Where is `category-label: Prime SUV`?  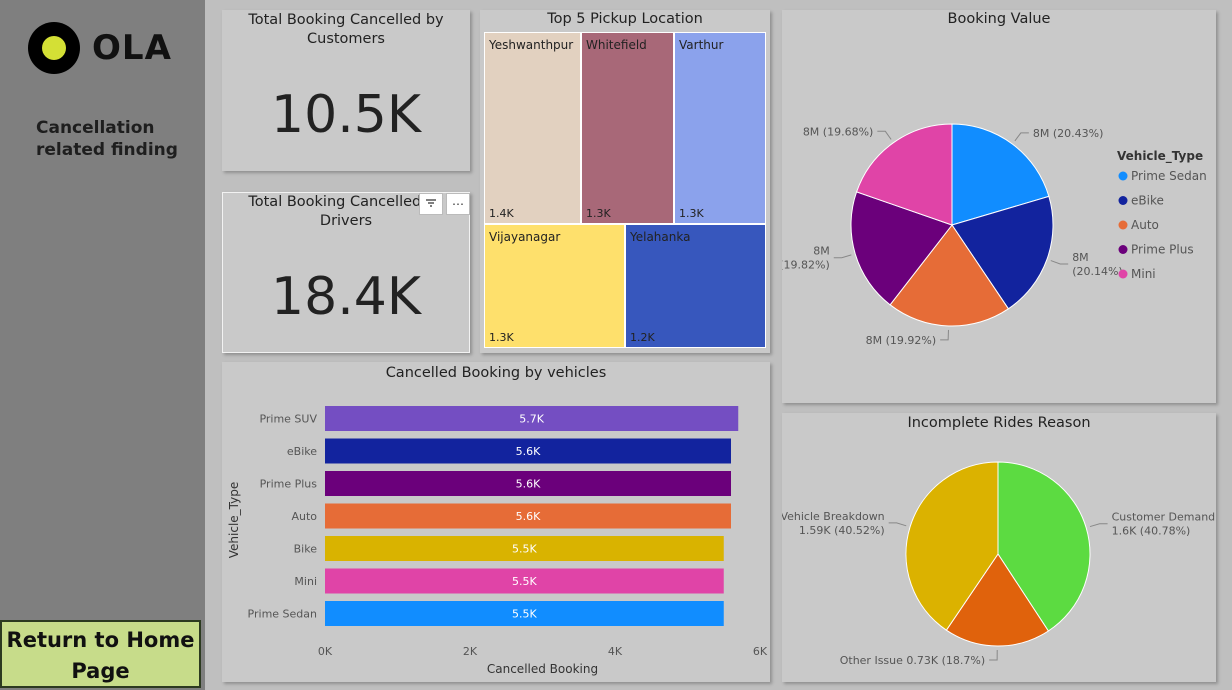 category-label: Prime SUV is located at coordinates (288, 419).